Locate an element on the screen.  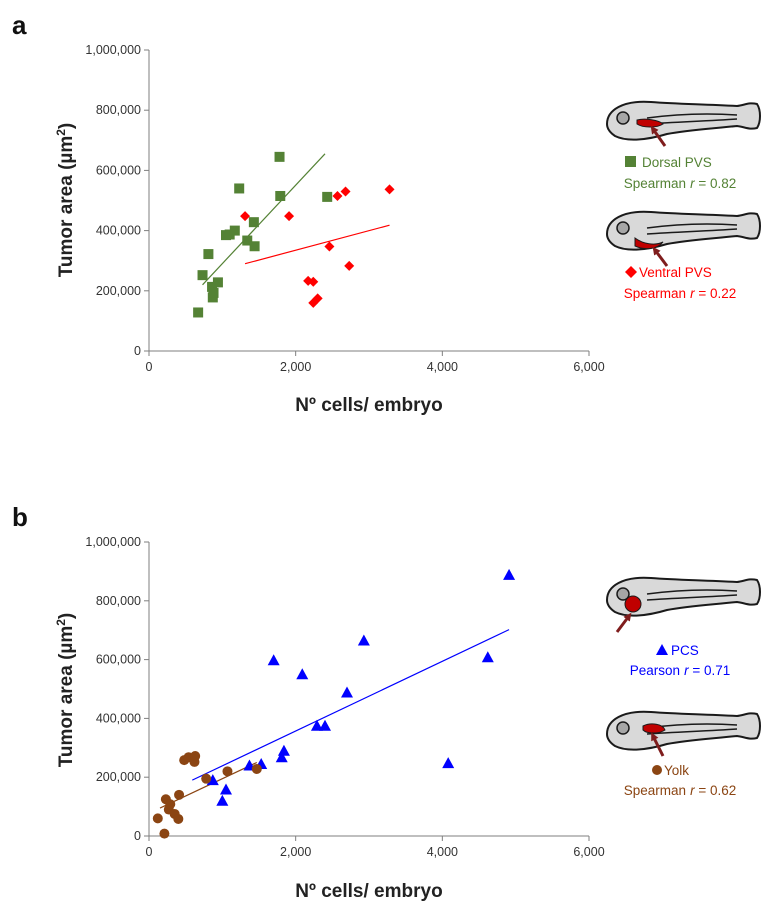
legend-label-pcs: PCS is located at coordinates (685, 650).